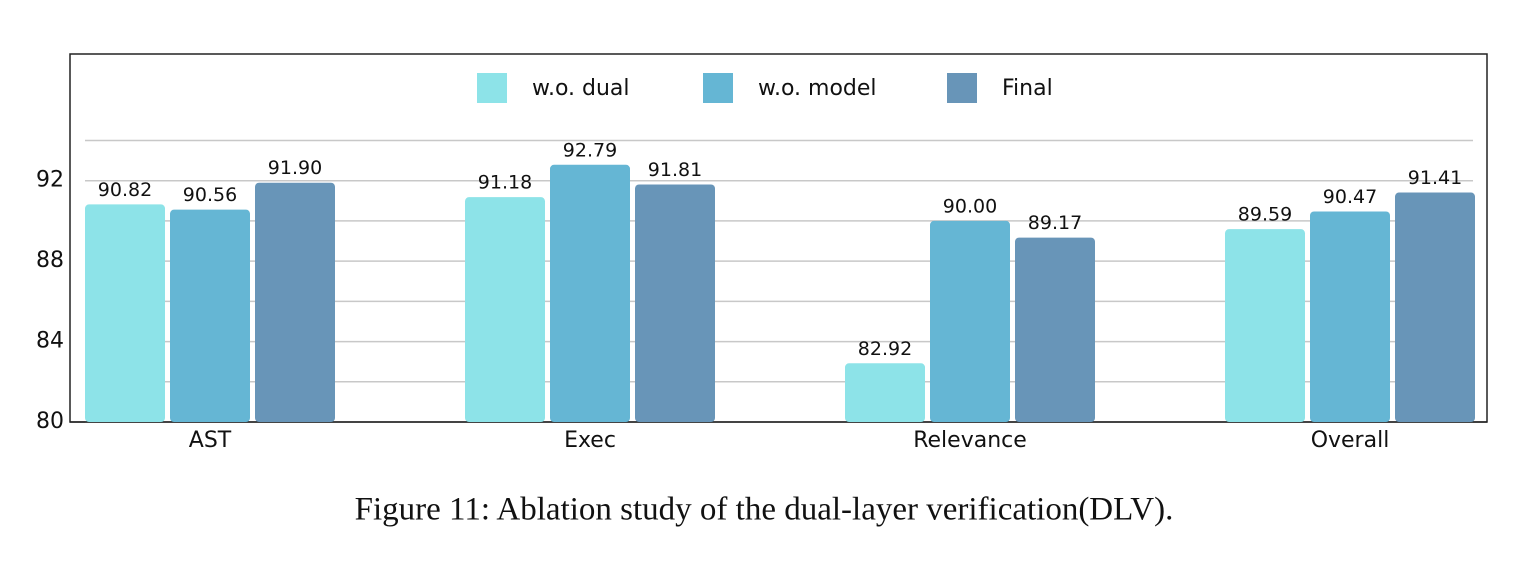  I want to click on value-label: 90.82, so click(125, 190).